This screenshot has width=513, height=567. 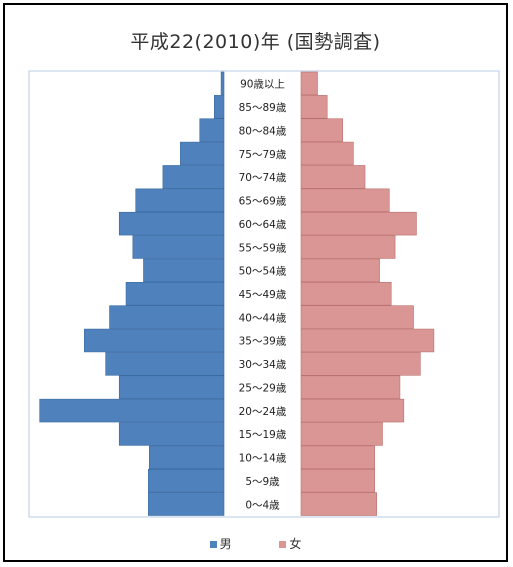 I want to click on category-label-16: 80～84歳, so click(x=263, y=131).